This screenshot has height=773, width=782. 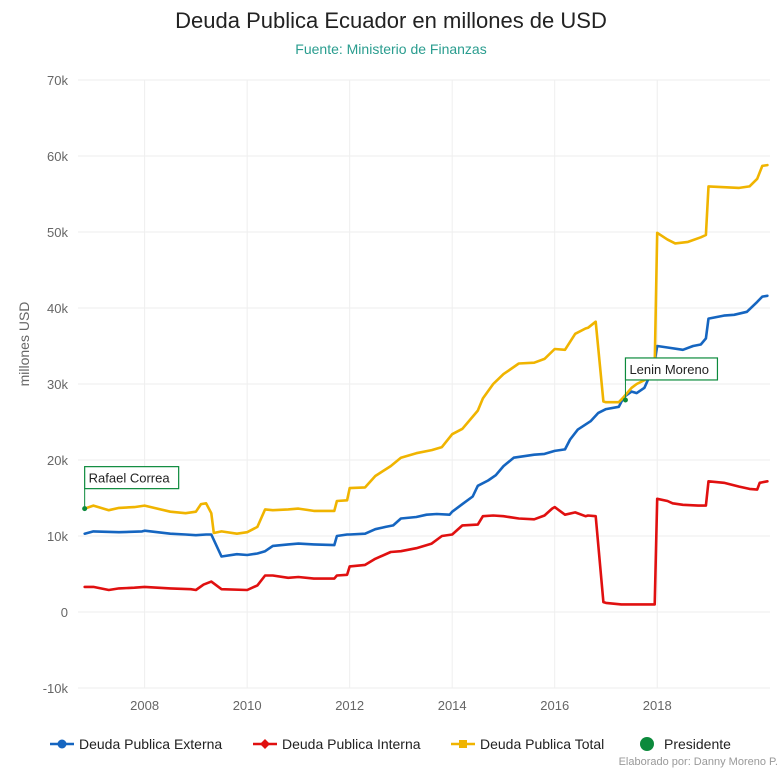 What do you see at coordinates (391, 20) in the screenshot?
I see `chart-title: Deuda Publica Ecuador en millones de USD` at bounding box center [391, 20].